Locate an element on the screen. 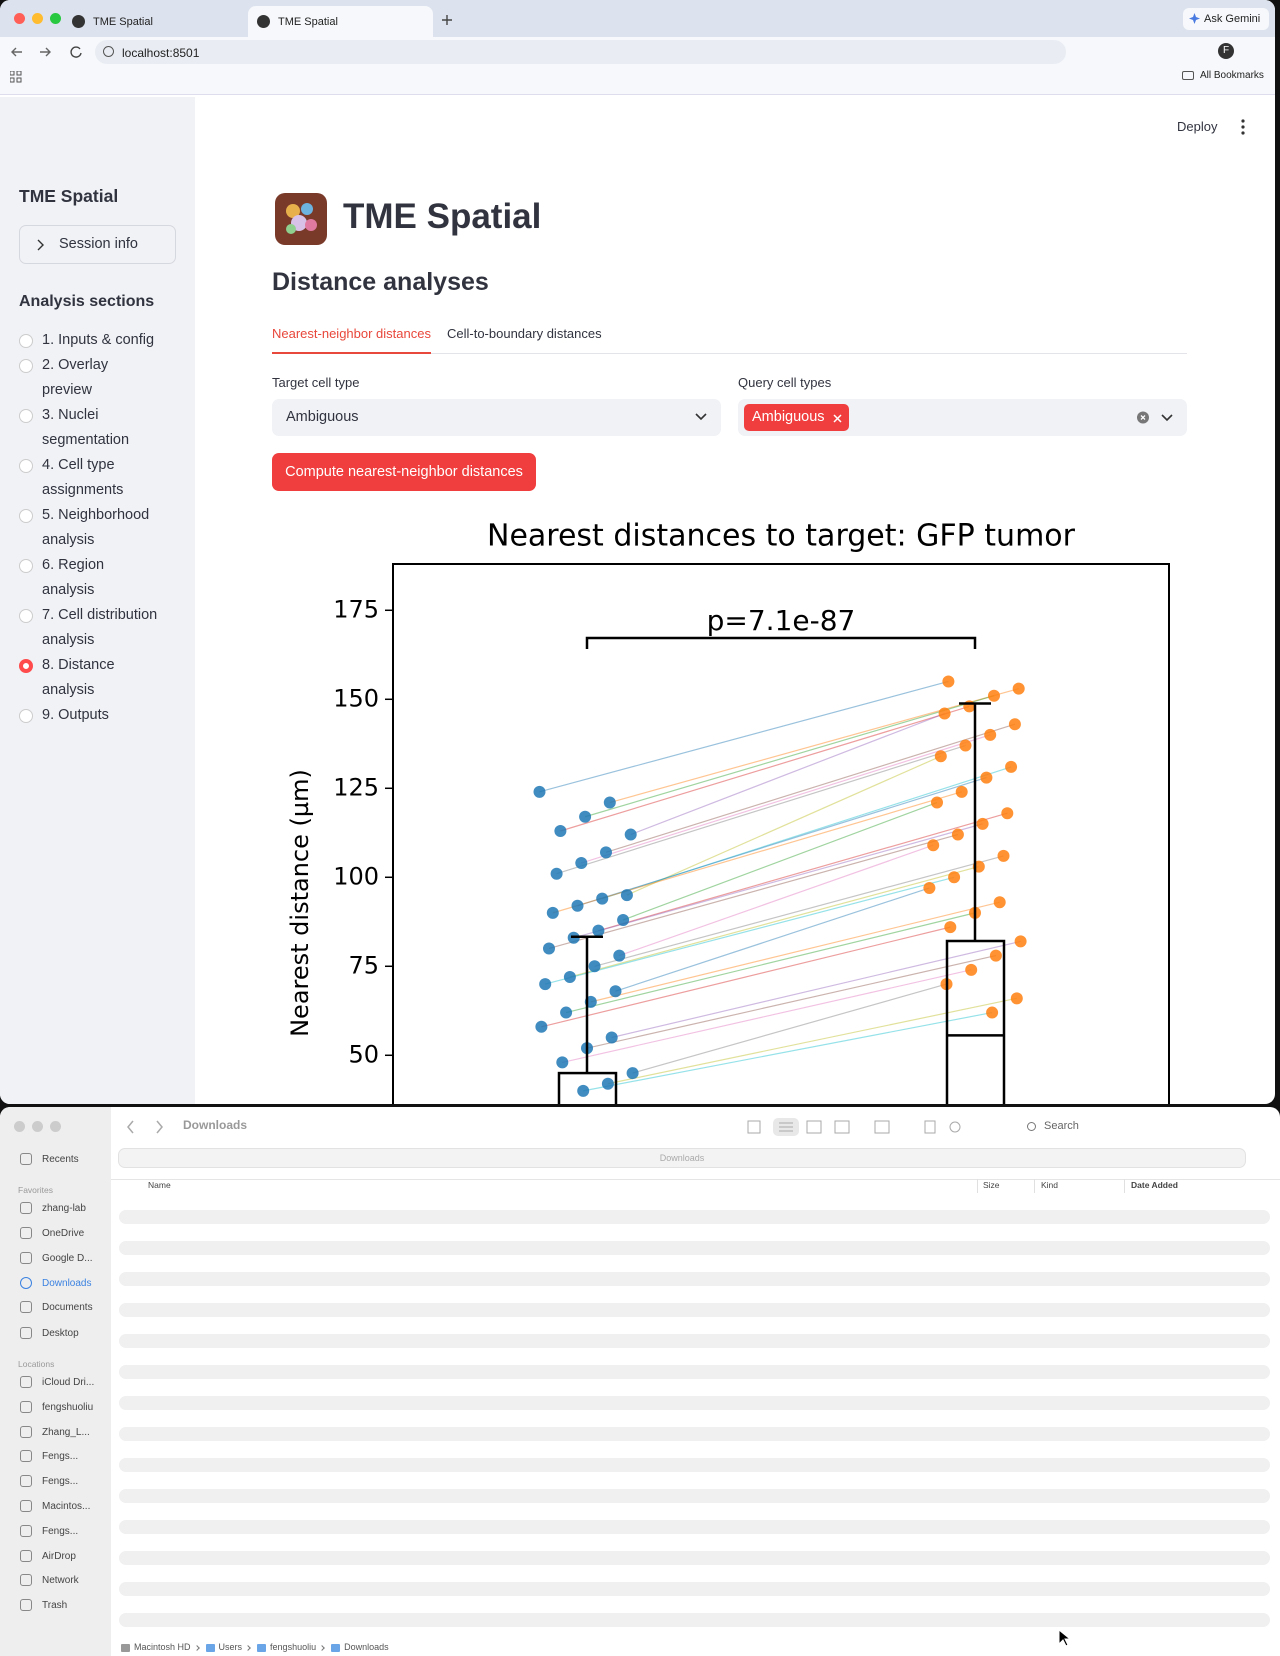 The height and width of the screenshot is (1656, 1280). sidebar-item: Documents is located at coordinates (56, 1307).